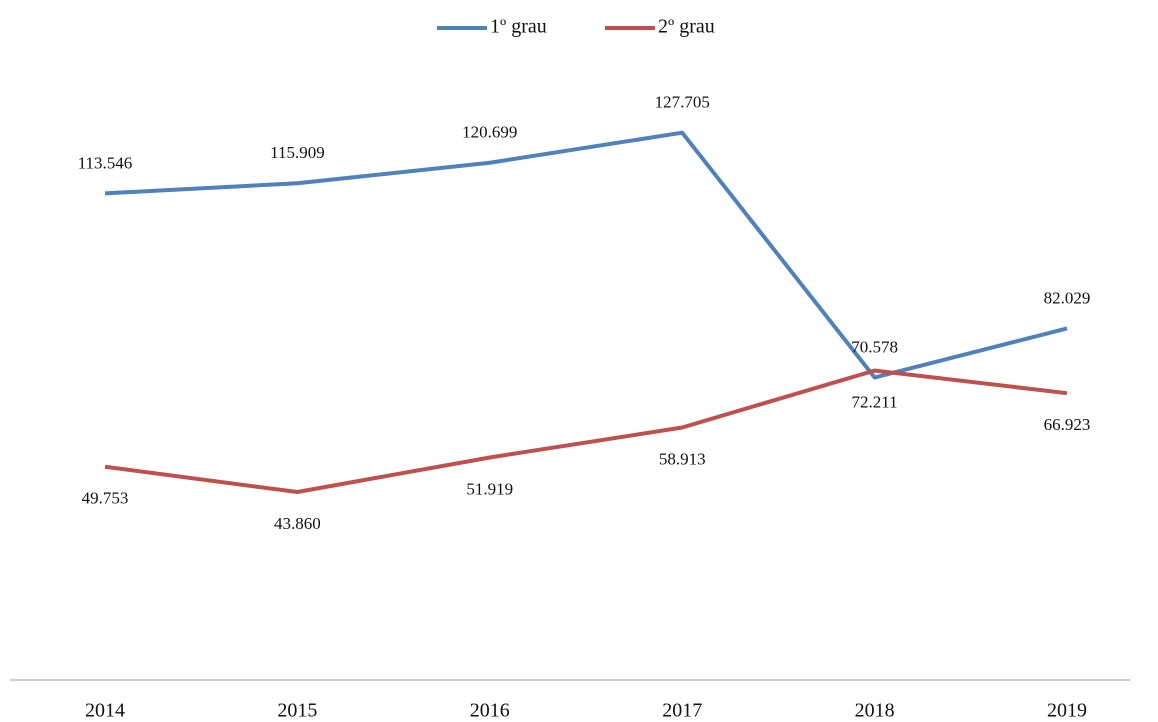 Image resolution: width=1158 pixels, height=722 pixels. What do you see at coordinates (518, 27) in the screenshot?
I see `legend-label: 1º grau` at bounding box center [518, 27].